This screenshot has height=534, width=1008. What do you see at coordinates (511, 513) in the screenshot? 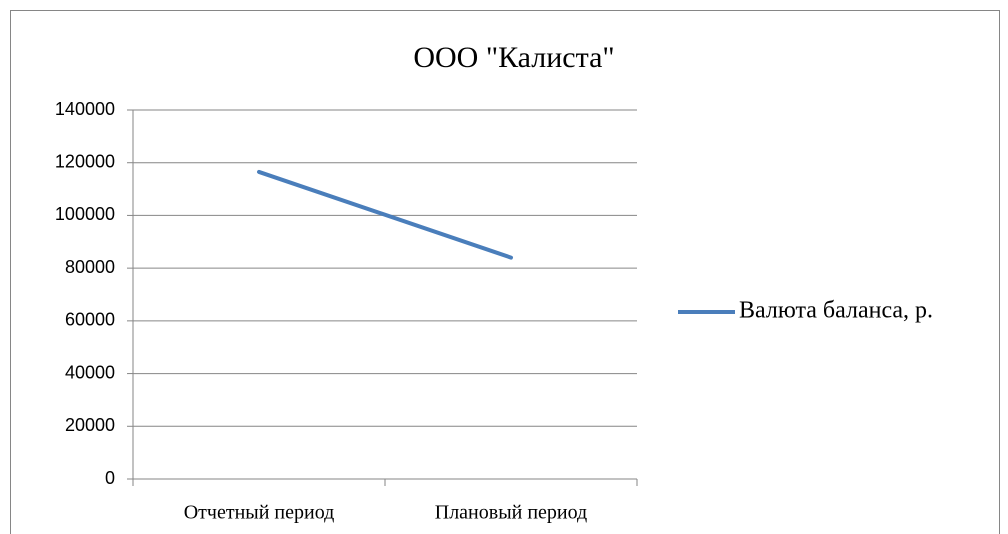
I see `x-tick-label: Плановый период` at bounding box center [511, 513].